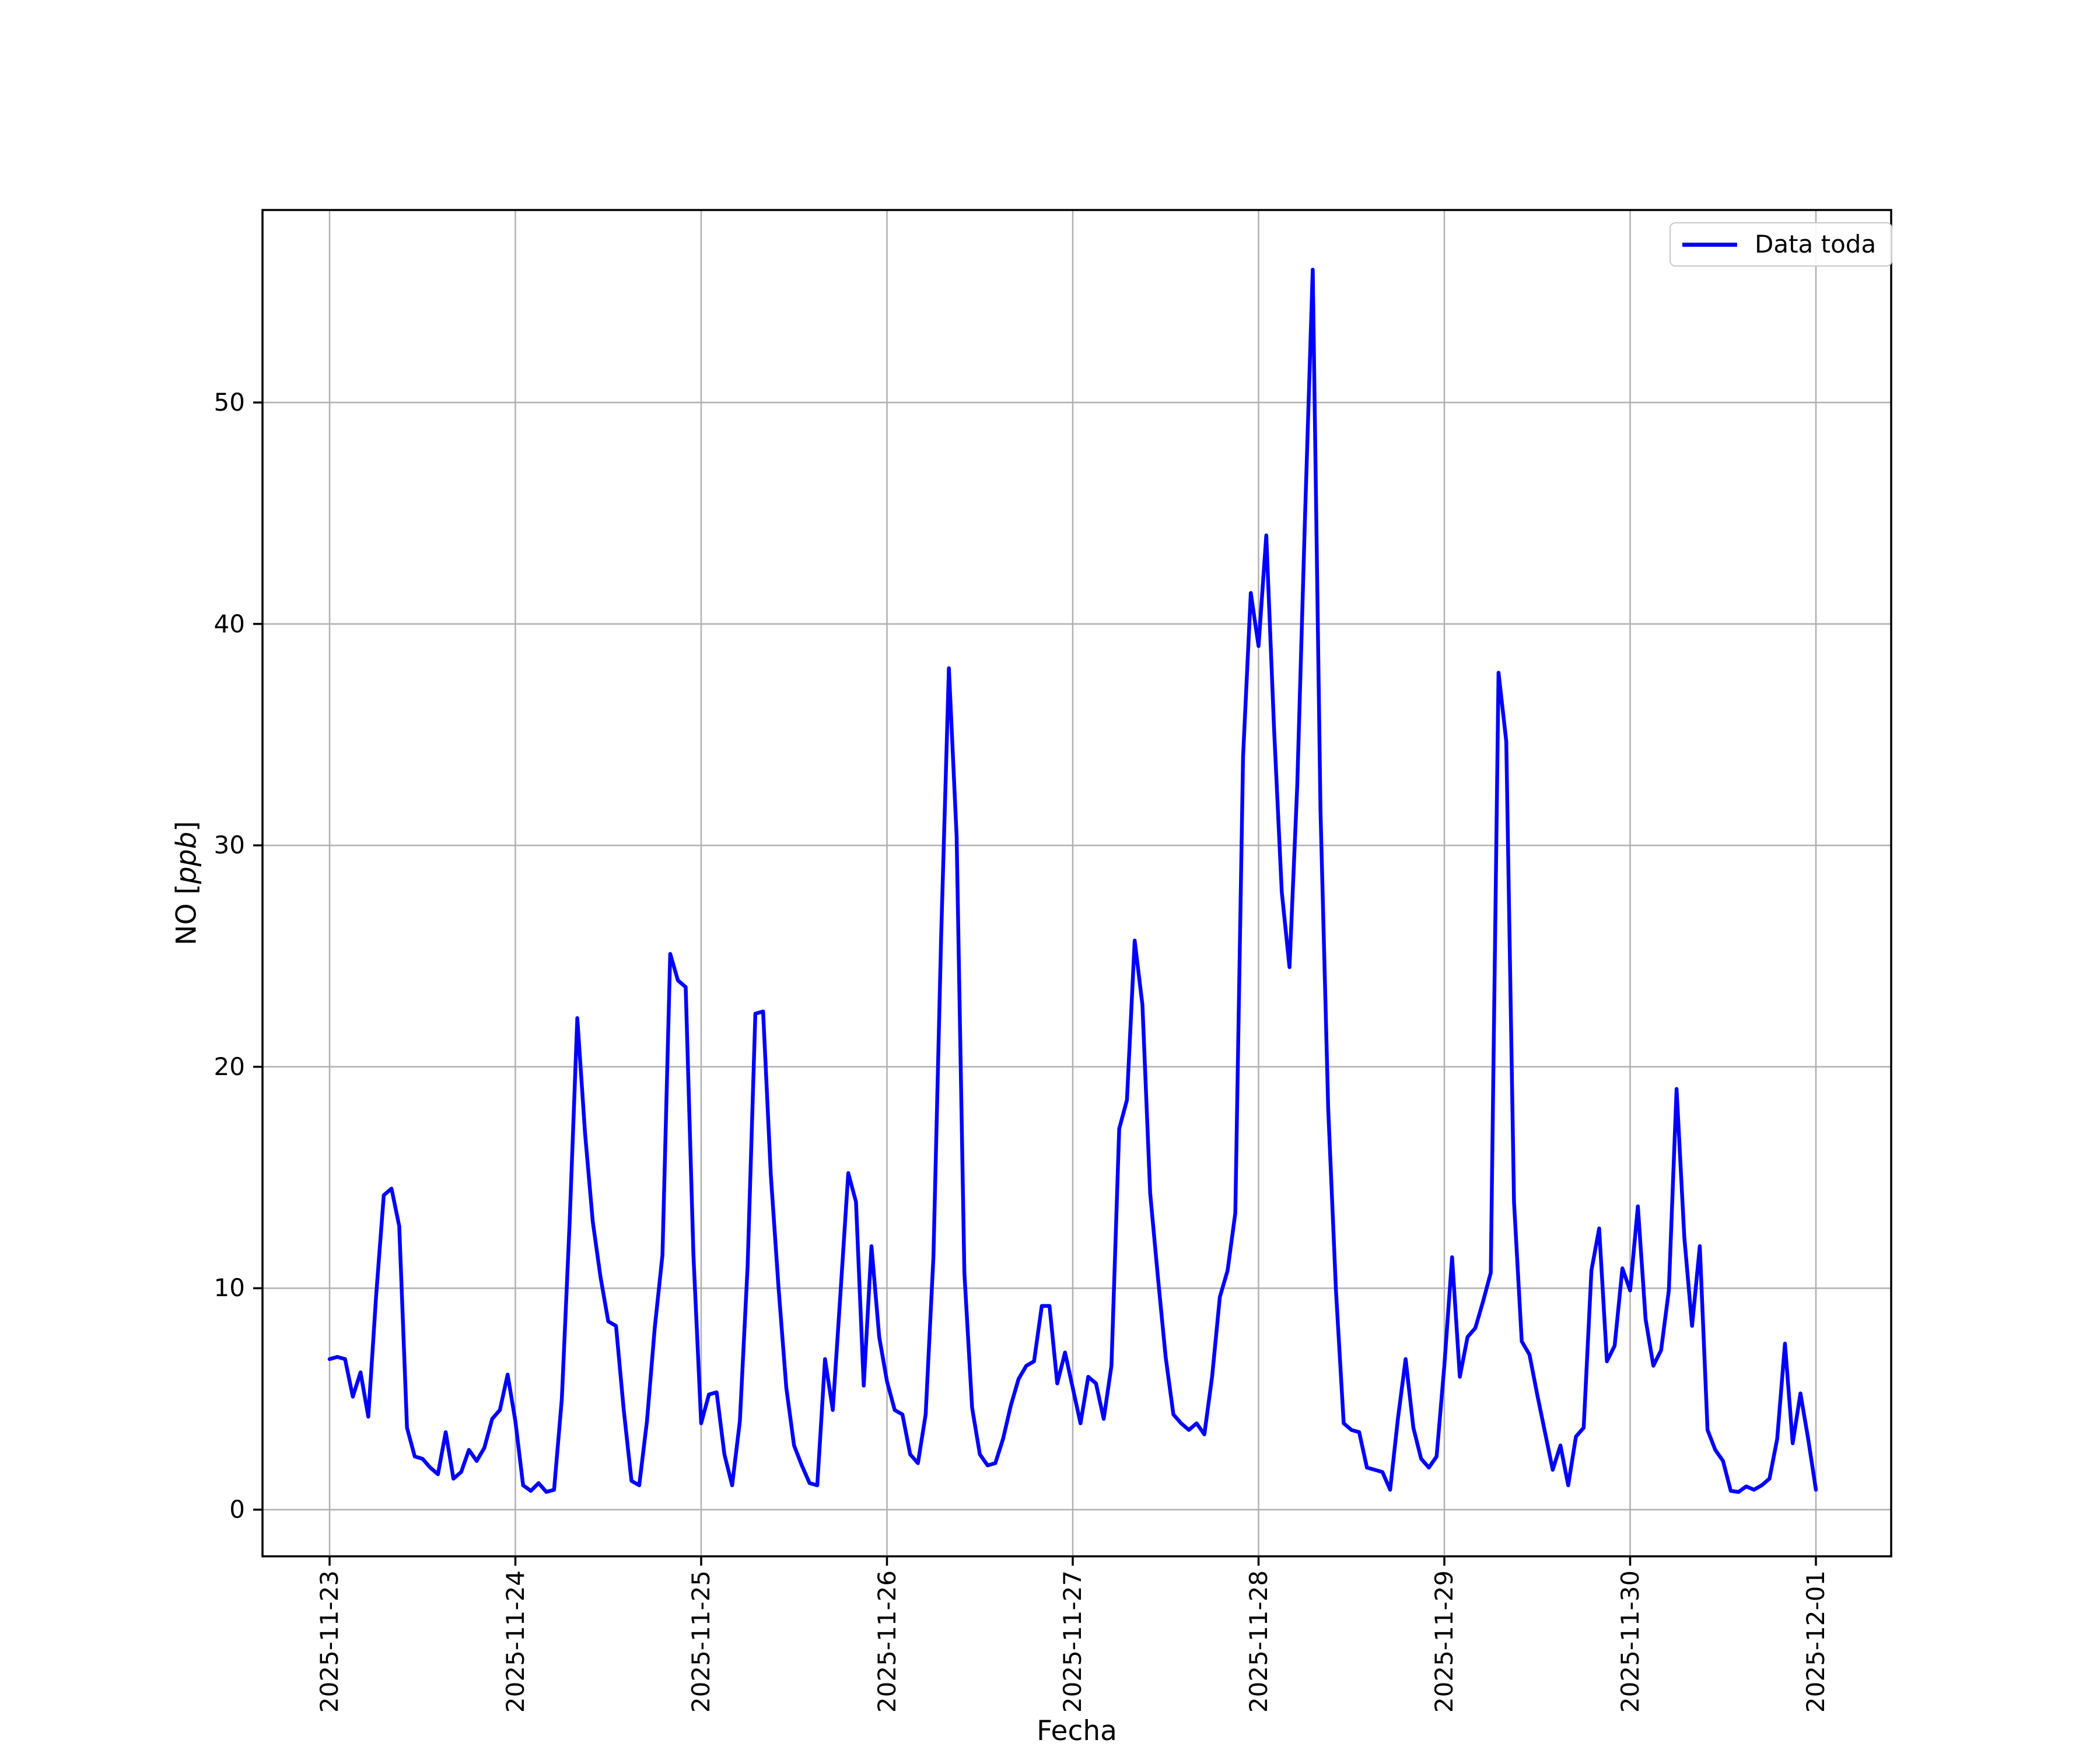 The height and width of the screenshot is (1750, 2100). What do you see at coordinates (329, 1641) in the screenshot?
I see `x-tick-label: 2025-11-23` at bounding box center [329, 1641].